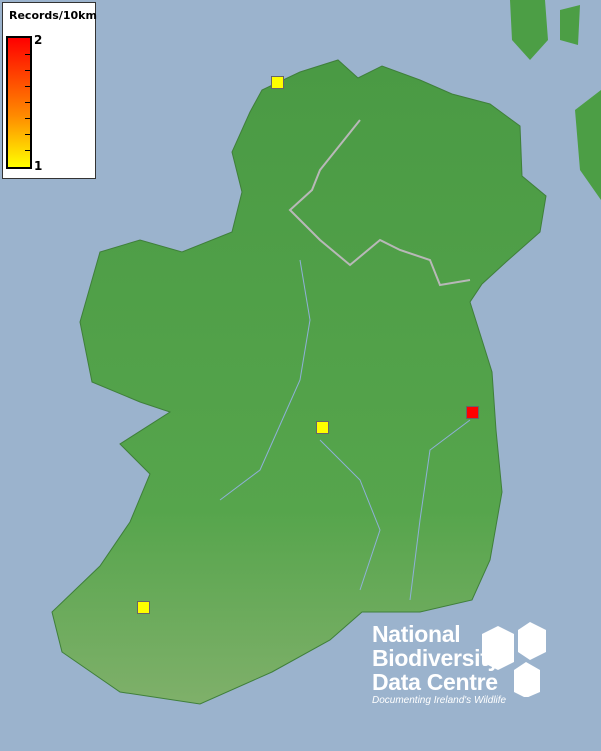 Image resolution: width=601 pixels, height=751 pixels. What do you see at coordinates (435, 682) in the screenshot?
I see `logo-line-3: Data Centre` at bounding box center [435, 682].